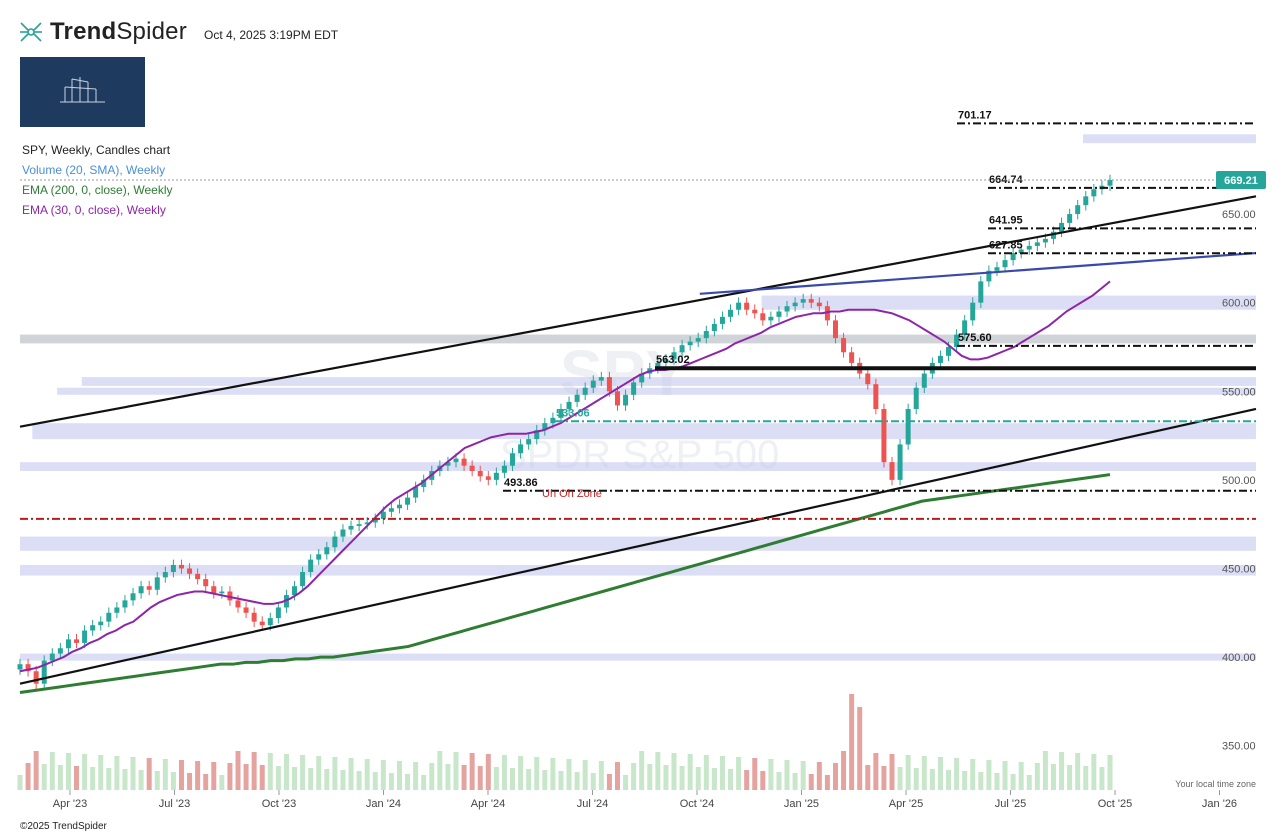  I want to click on y-tick-label: 400.00, so click(1239, 658).